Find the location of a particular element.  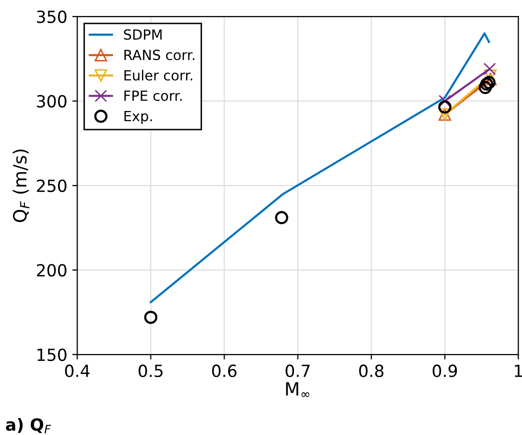

x-tick-label: 0.9 is located at coordinates (444, 371).